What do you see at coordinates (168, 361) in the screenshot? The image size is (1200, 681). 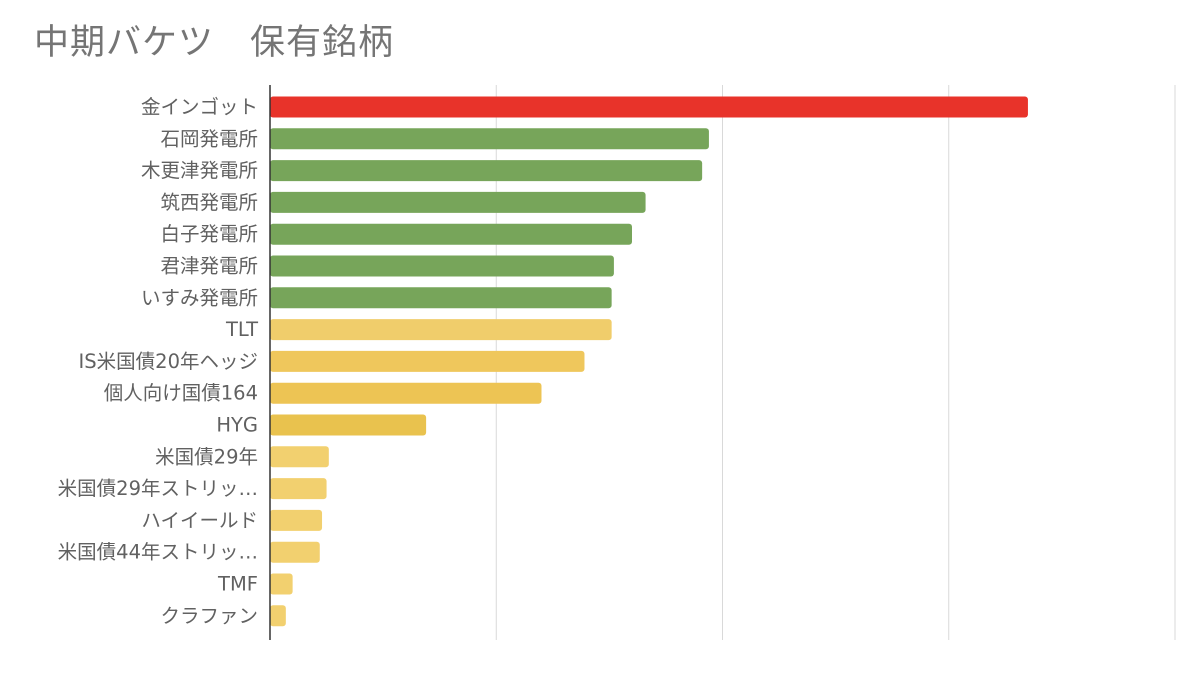 I see `category-label-9: IS米国債20年ヘッジ` at bounding box center [168, 361].